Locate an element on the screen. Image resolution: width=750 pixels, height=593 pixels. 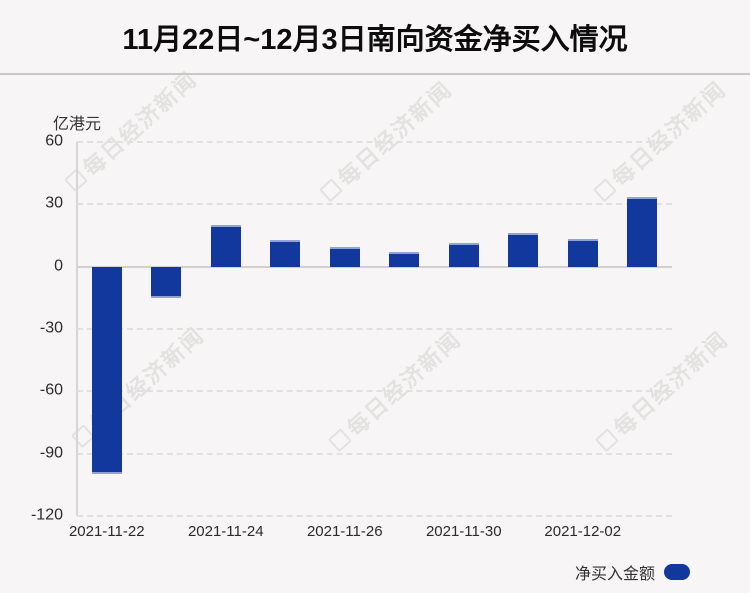
legend-label: 净买入金额 is located at coordinates (614, 574).